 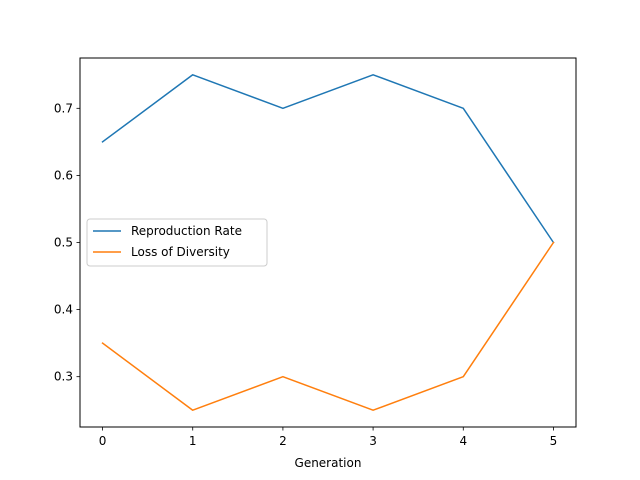 What do you see at coordinates (328, 463) in the screenshot?
I see `x-axis-title: Generation` at bounding box center [328, 463].